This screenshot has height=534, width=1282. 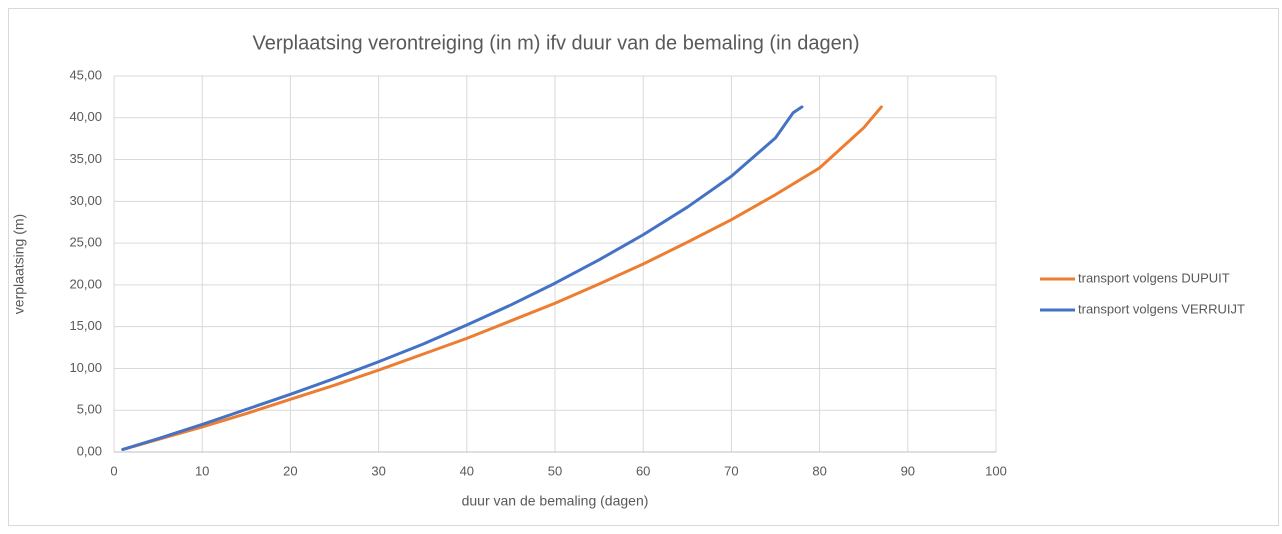 What do you see at coordinates (290, 470) in the screenshot?
I see `x-tick-label: 20` at bounding box center [290, 470].